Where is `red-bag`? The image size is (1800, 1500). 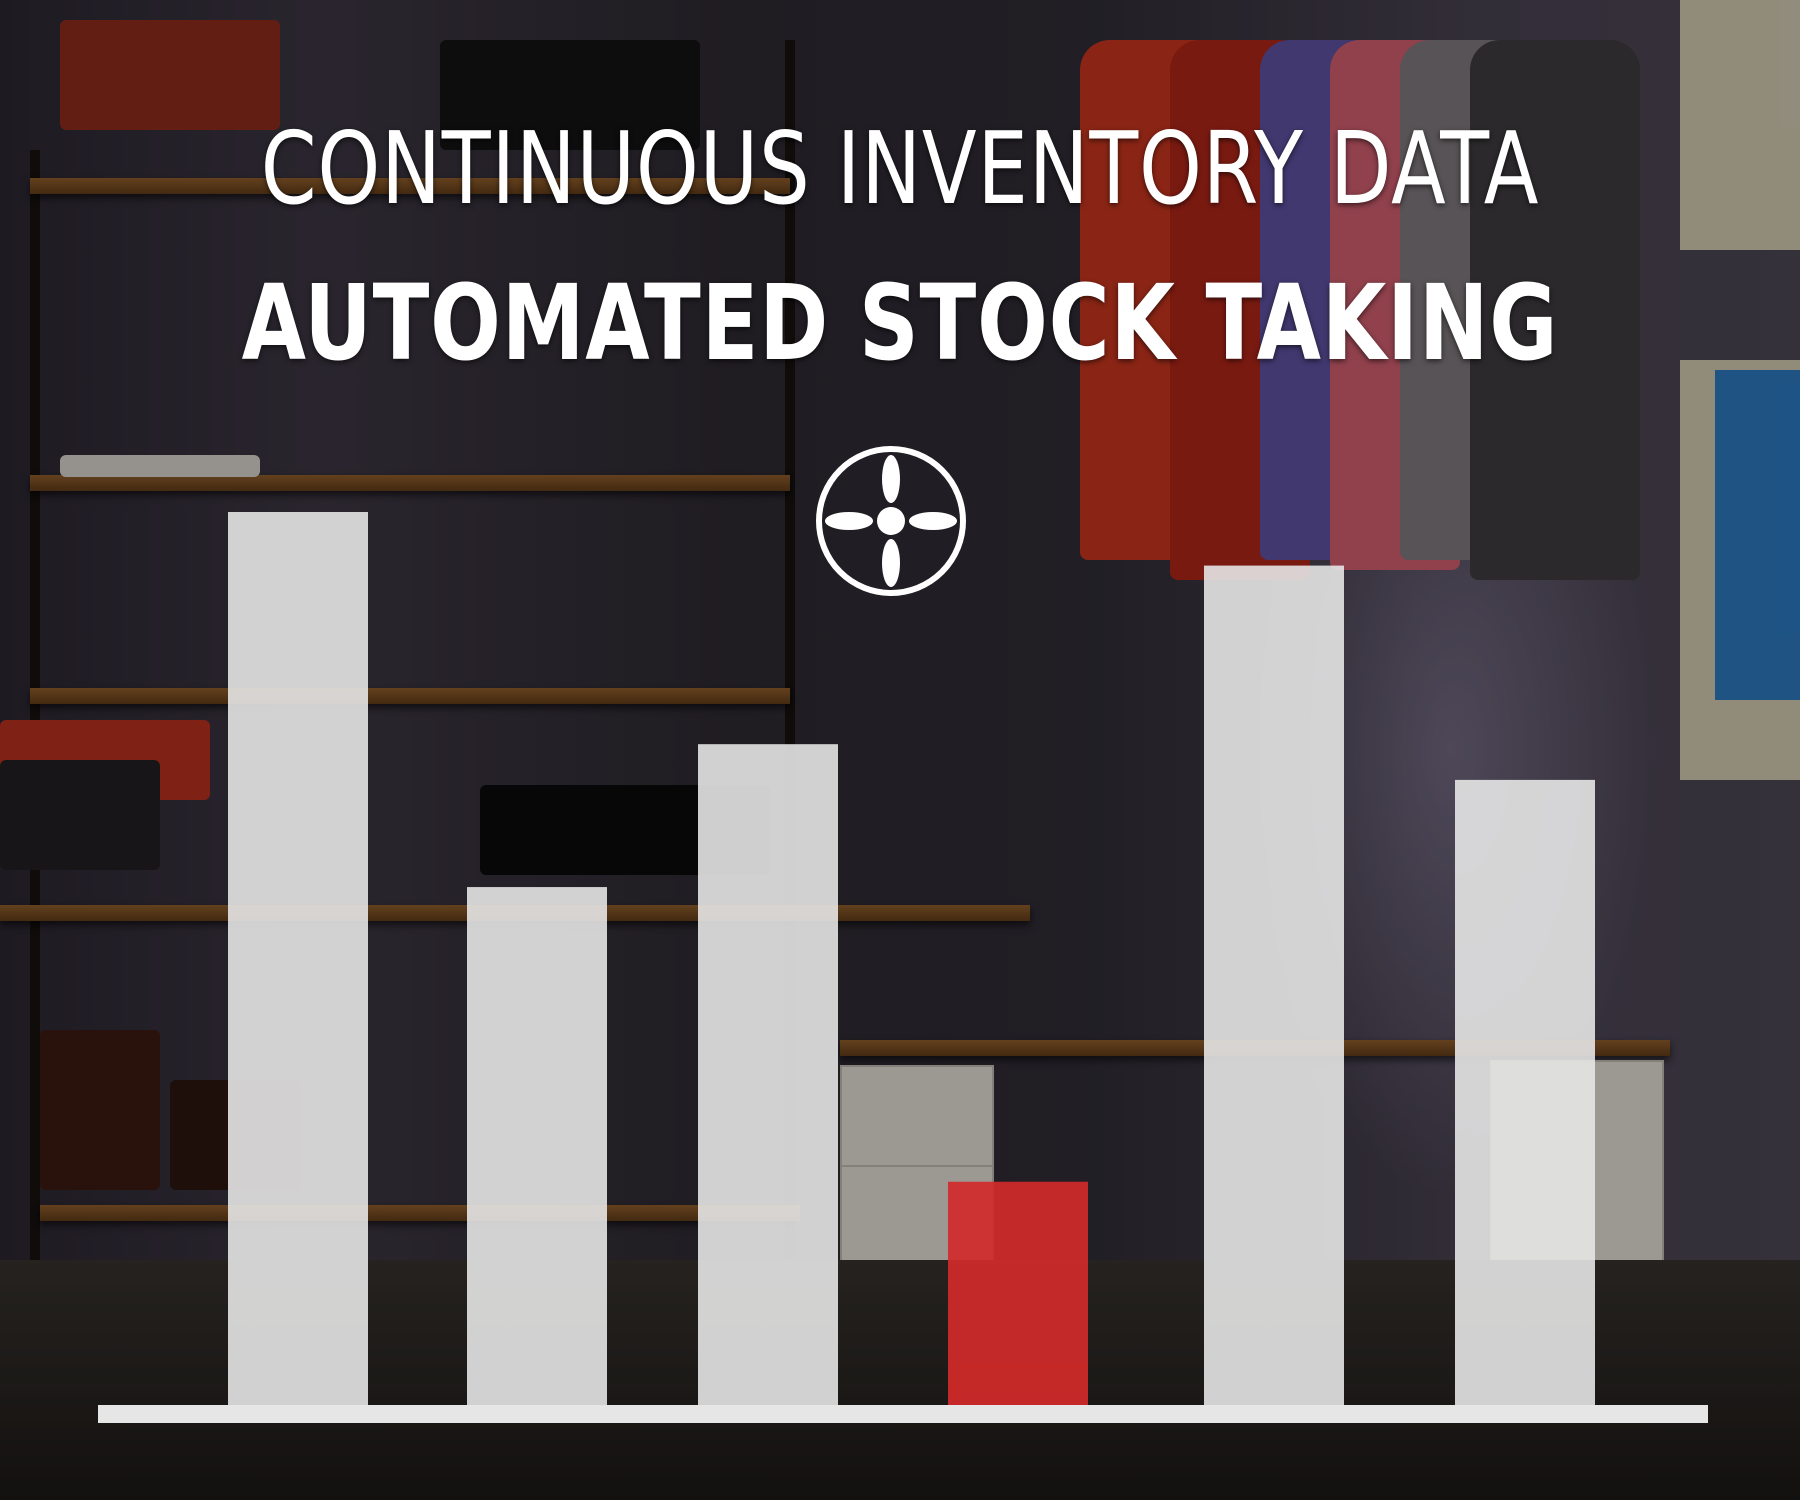
red-bag is located at coordinates (170, 75).